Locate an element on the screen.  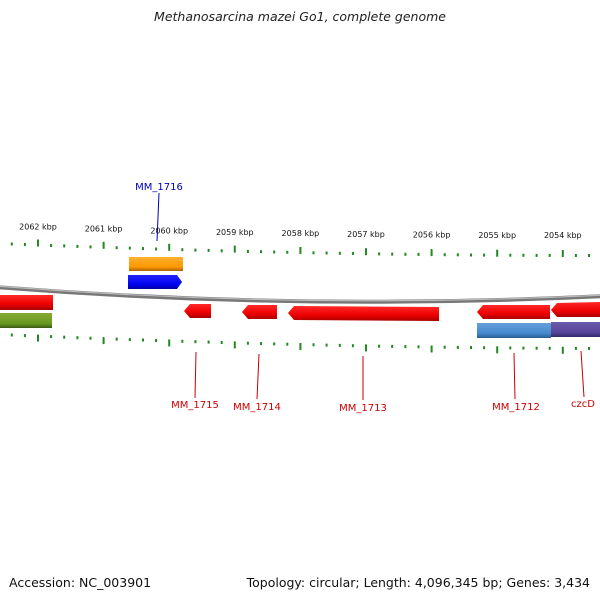
gene-label-czcd: czcD is located at coordinates (583, 404).